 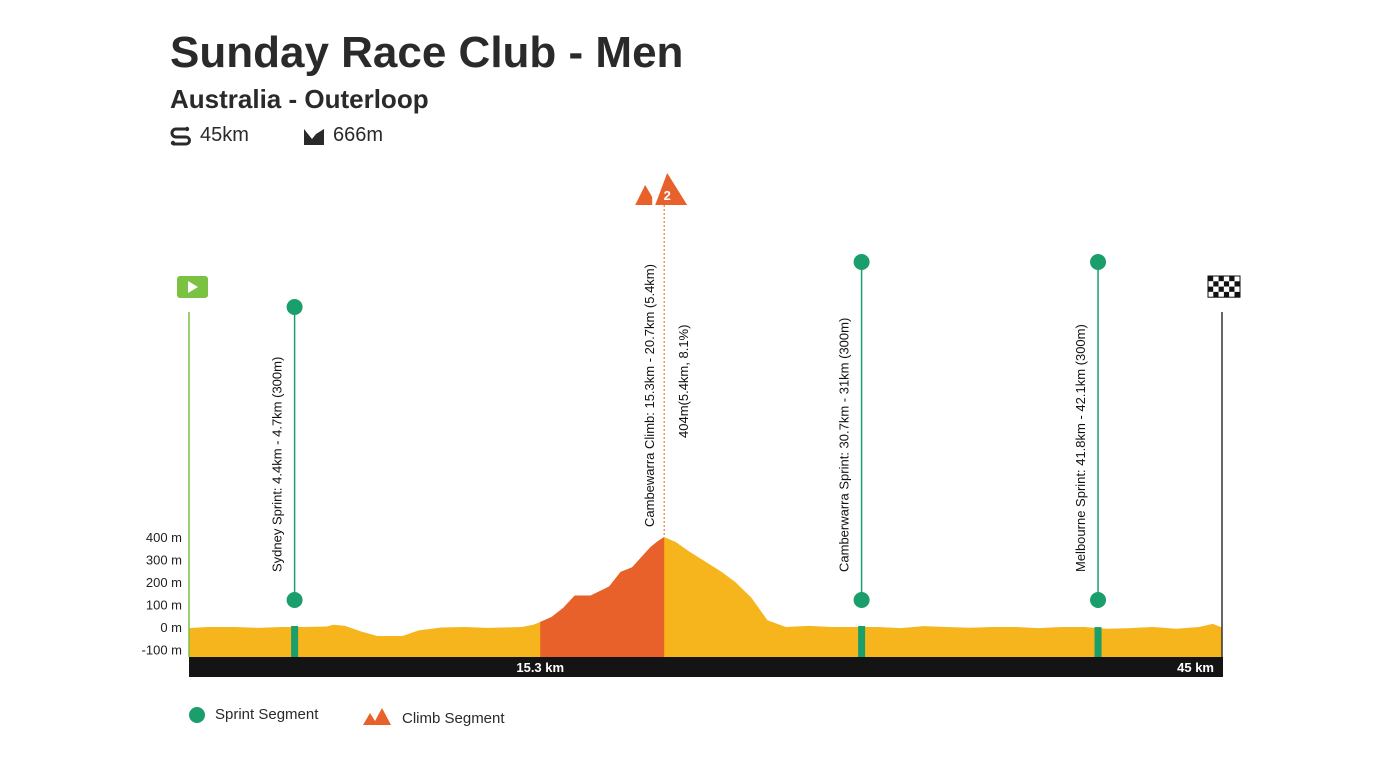 I want to click on elevation-profile-area, so click(x=705, y=597).